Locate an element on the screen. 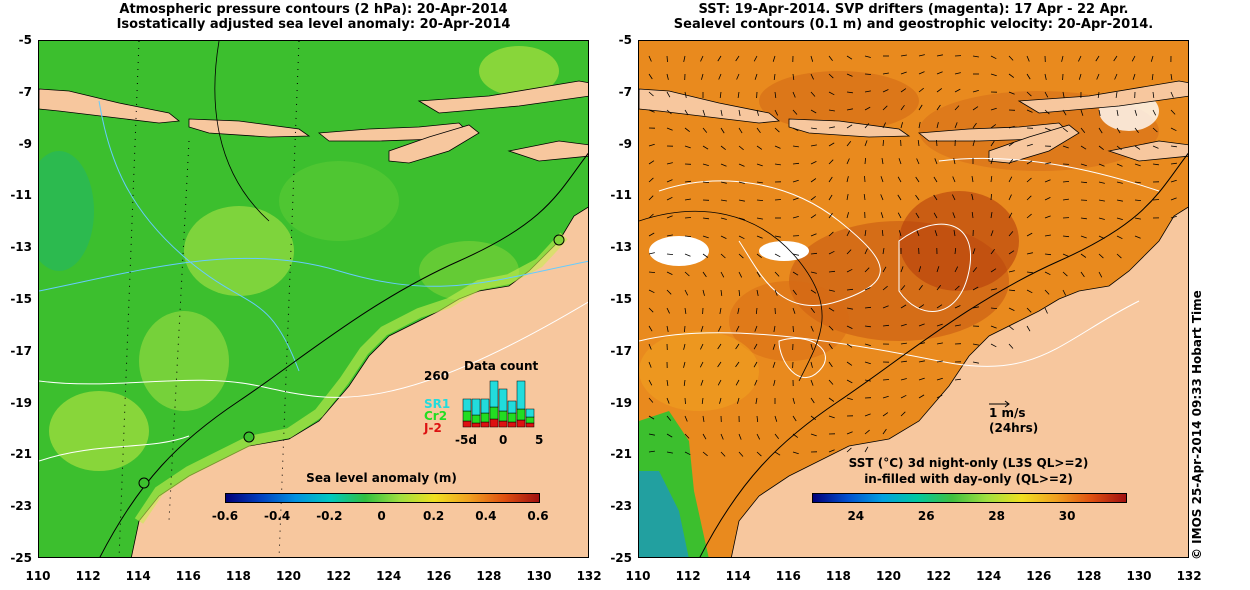 Image resolution: width=1250 pixels, height=590 pixels. longitude-tick-label: 118 is located at coordinates (838, 576).